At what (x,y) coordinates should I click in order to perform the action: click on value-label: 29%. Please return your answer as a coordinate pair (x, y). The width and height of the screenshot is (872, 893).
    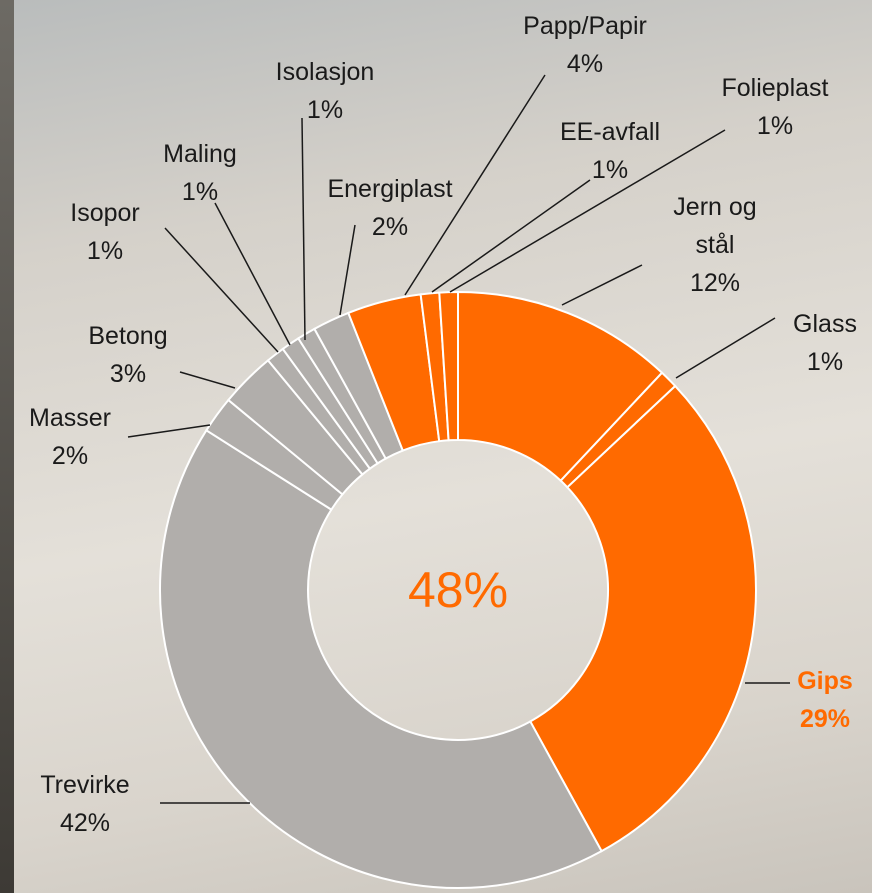
    Looking at the image, I should click on (825, 719).